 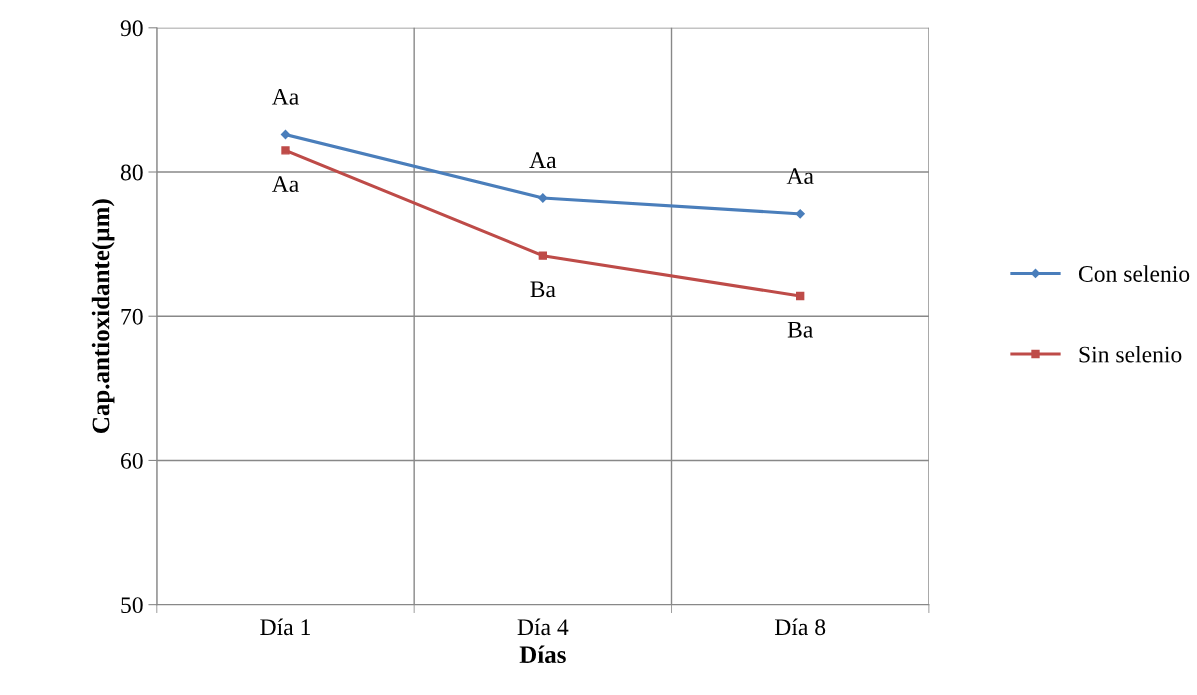 I want to click on y-tick-label: 50, so click(x=132, y=605).